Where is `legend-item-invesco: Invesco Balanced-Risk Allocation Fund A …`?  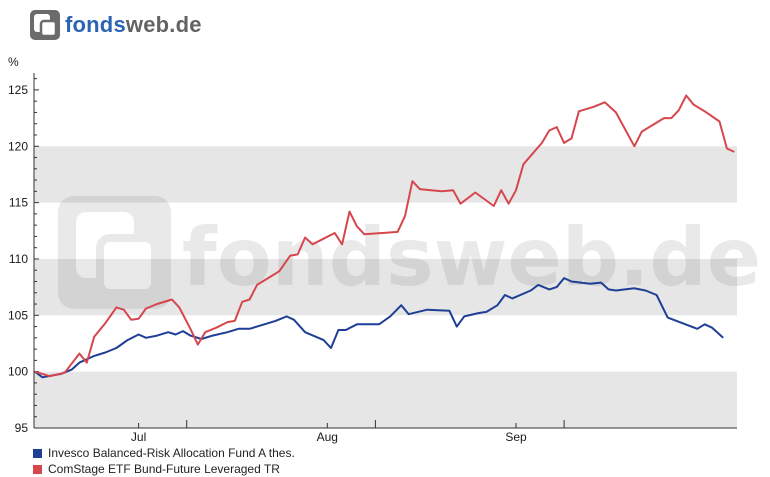
legend-item-invesco: Invesco Balanced-Risk Allocation Fund A … is located at coordinates (164, 453).